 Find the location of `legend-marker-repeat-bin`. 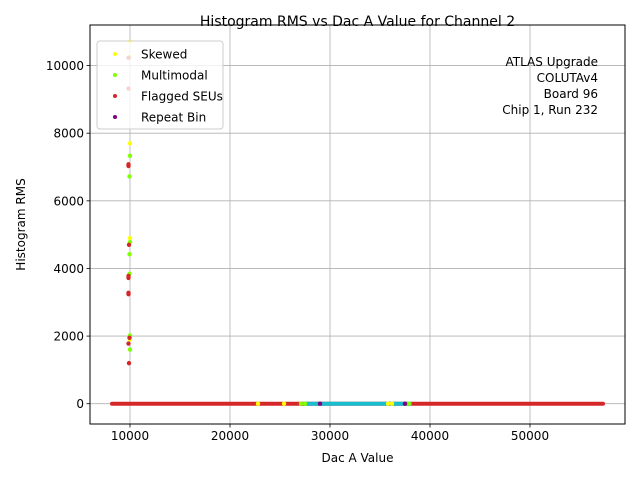

legend-marker-repeat-bin is located at coordinates (115, 117).